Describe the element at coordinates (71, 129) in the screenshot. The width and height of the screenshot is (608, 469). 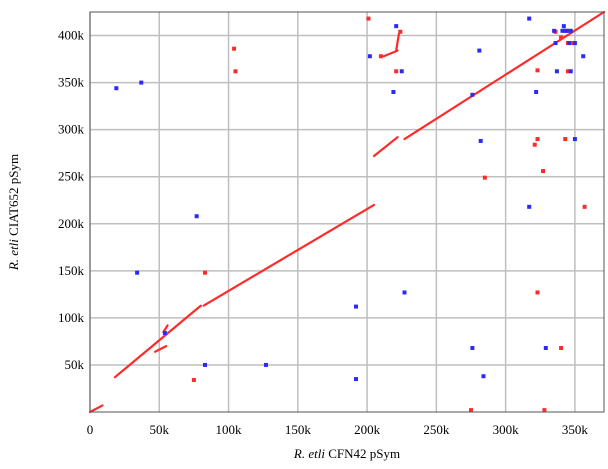
I see `y-tick-label-5: 300k` at that location.